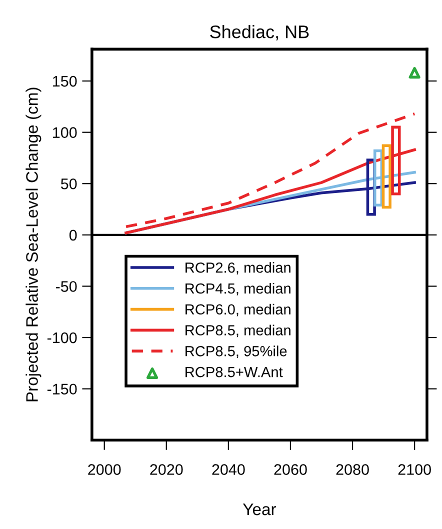  I want to click on legend-label: RCP8.5, 95%ile, so click(236, 352).